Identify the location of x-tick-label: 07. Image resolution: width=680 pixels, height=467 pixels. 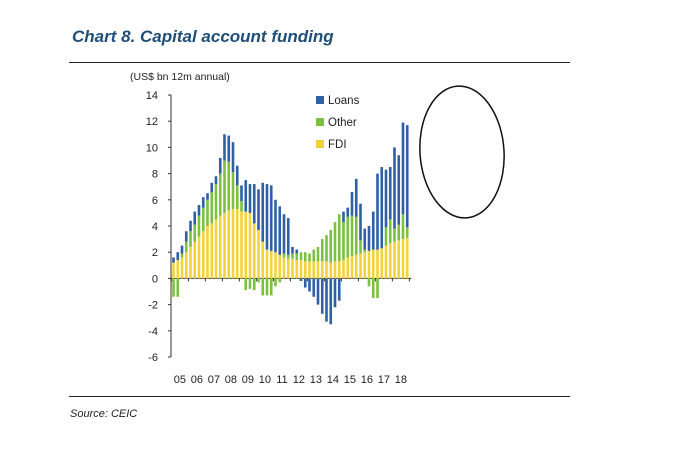
(214, 380).